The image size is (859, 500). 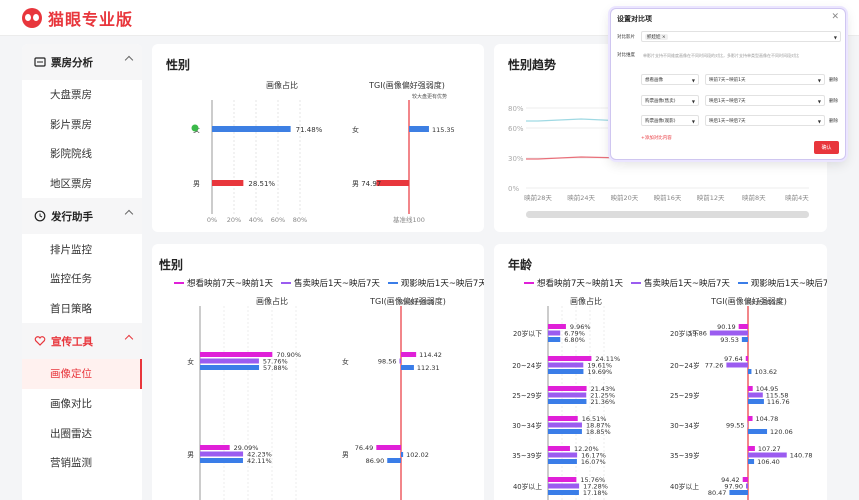 I want to click on sidebar-group-box-office: 票房分析, so click(x=82, y=62).